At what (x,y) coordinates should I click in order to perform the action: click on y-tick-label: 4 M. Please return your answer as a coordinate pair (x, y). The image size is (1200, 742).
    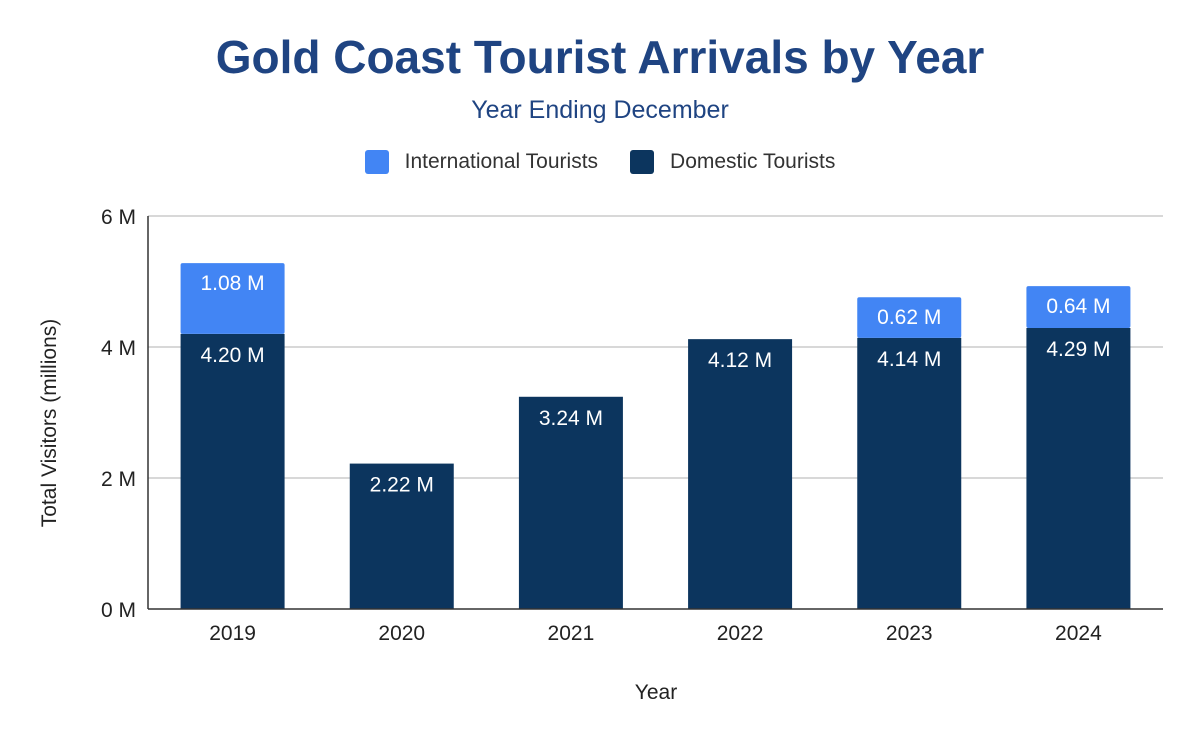
    Looking at the image, I should click on (118, 348).